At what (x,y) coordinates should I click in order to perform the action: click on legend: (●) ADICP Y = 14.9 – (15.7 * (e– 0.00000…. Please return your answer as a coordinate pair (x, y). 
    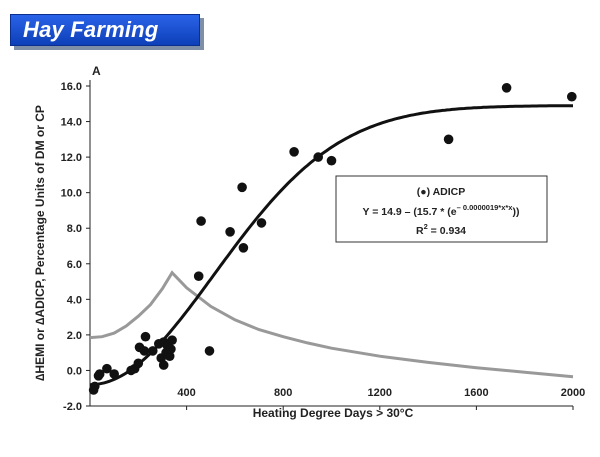
    Looking at the image, I should click on (441, 209).